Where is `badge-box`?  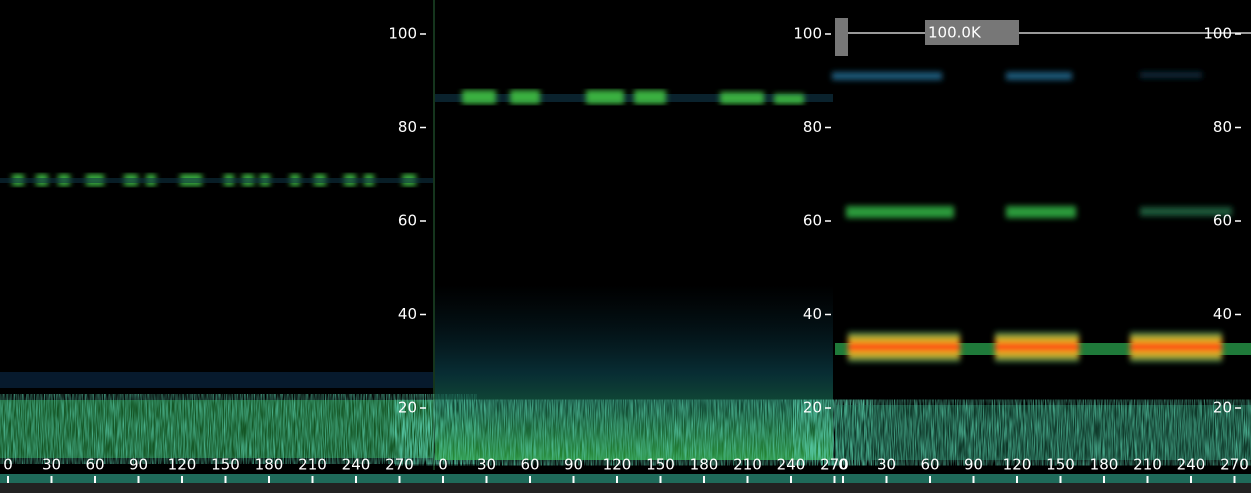 badge-box is located at coordinates (972, 32).